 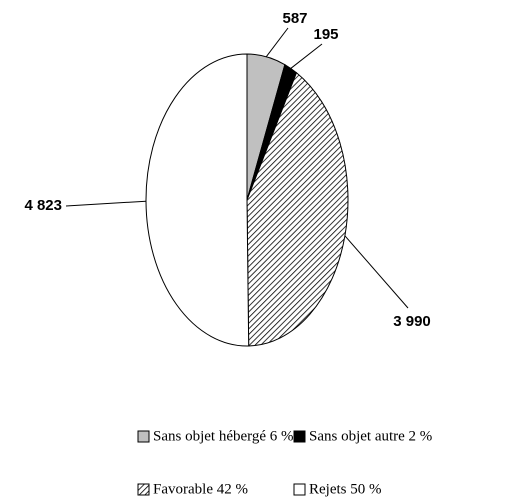 What do you see at coordinates (345, 489) in the screenshot?
I see `legend-label: Rejets 50 %` at bounding box center [345, 489].